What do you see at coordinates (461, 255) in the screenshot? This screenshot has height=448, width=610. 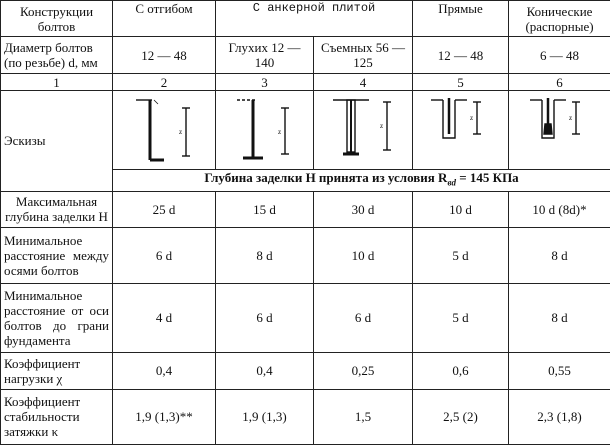 I see `min-axis-distance-straight: 5 d` at bounding box center [461, 255].